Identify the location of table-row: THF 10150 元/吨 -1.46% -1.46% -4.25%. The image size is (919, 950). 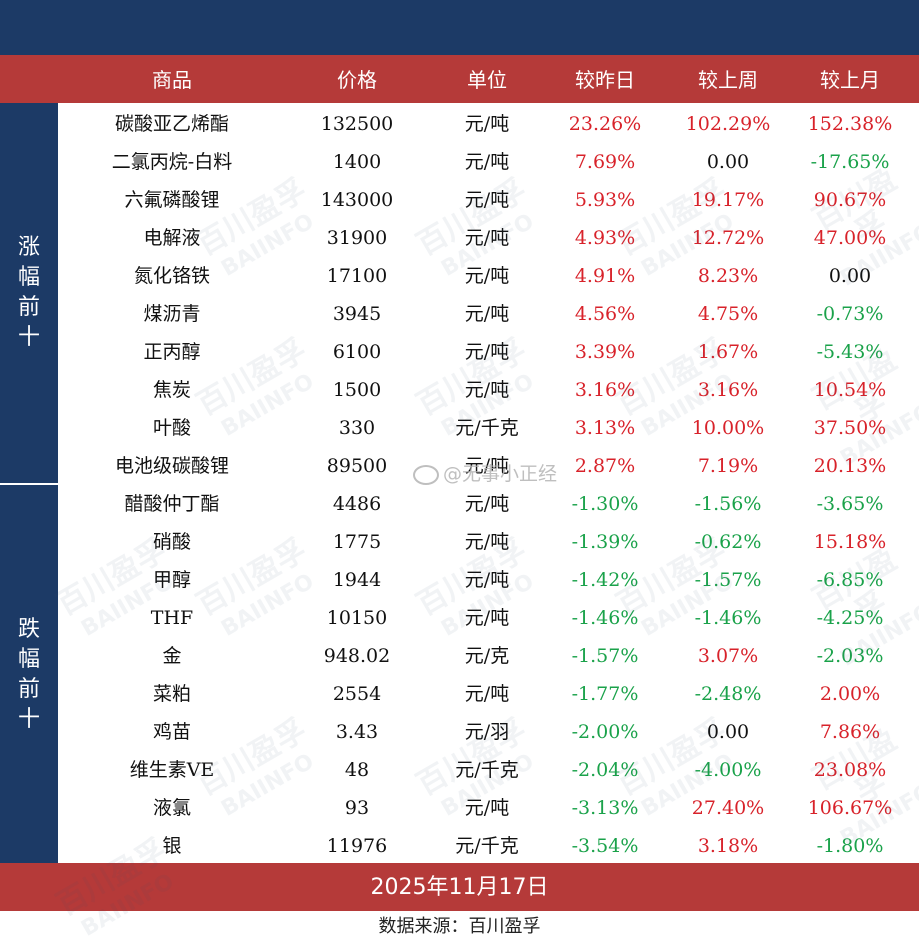
(442, 616).